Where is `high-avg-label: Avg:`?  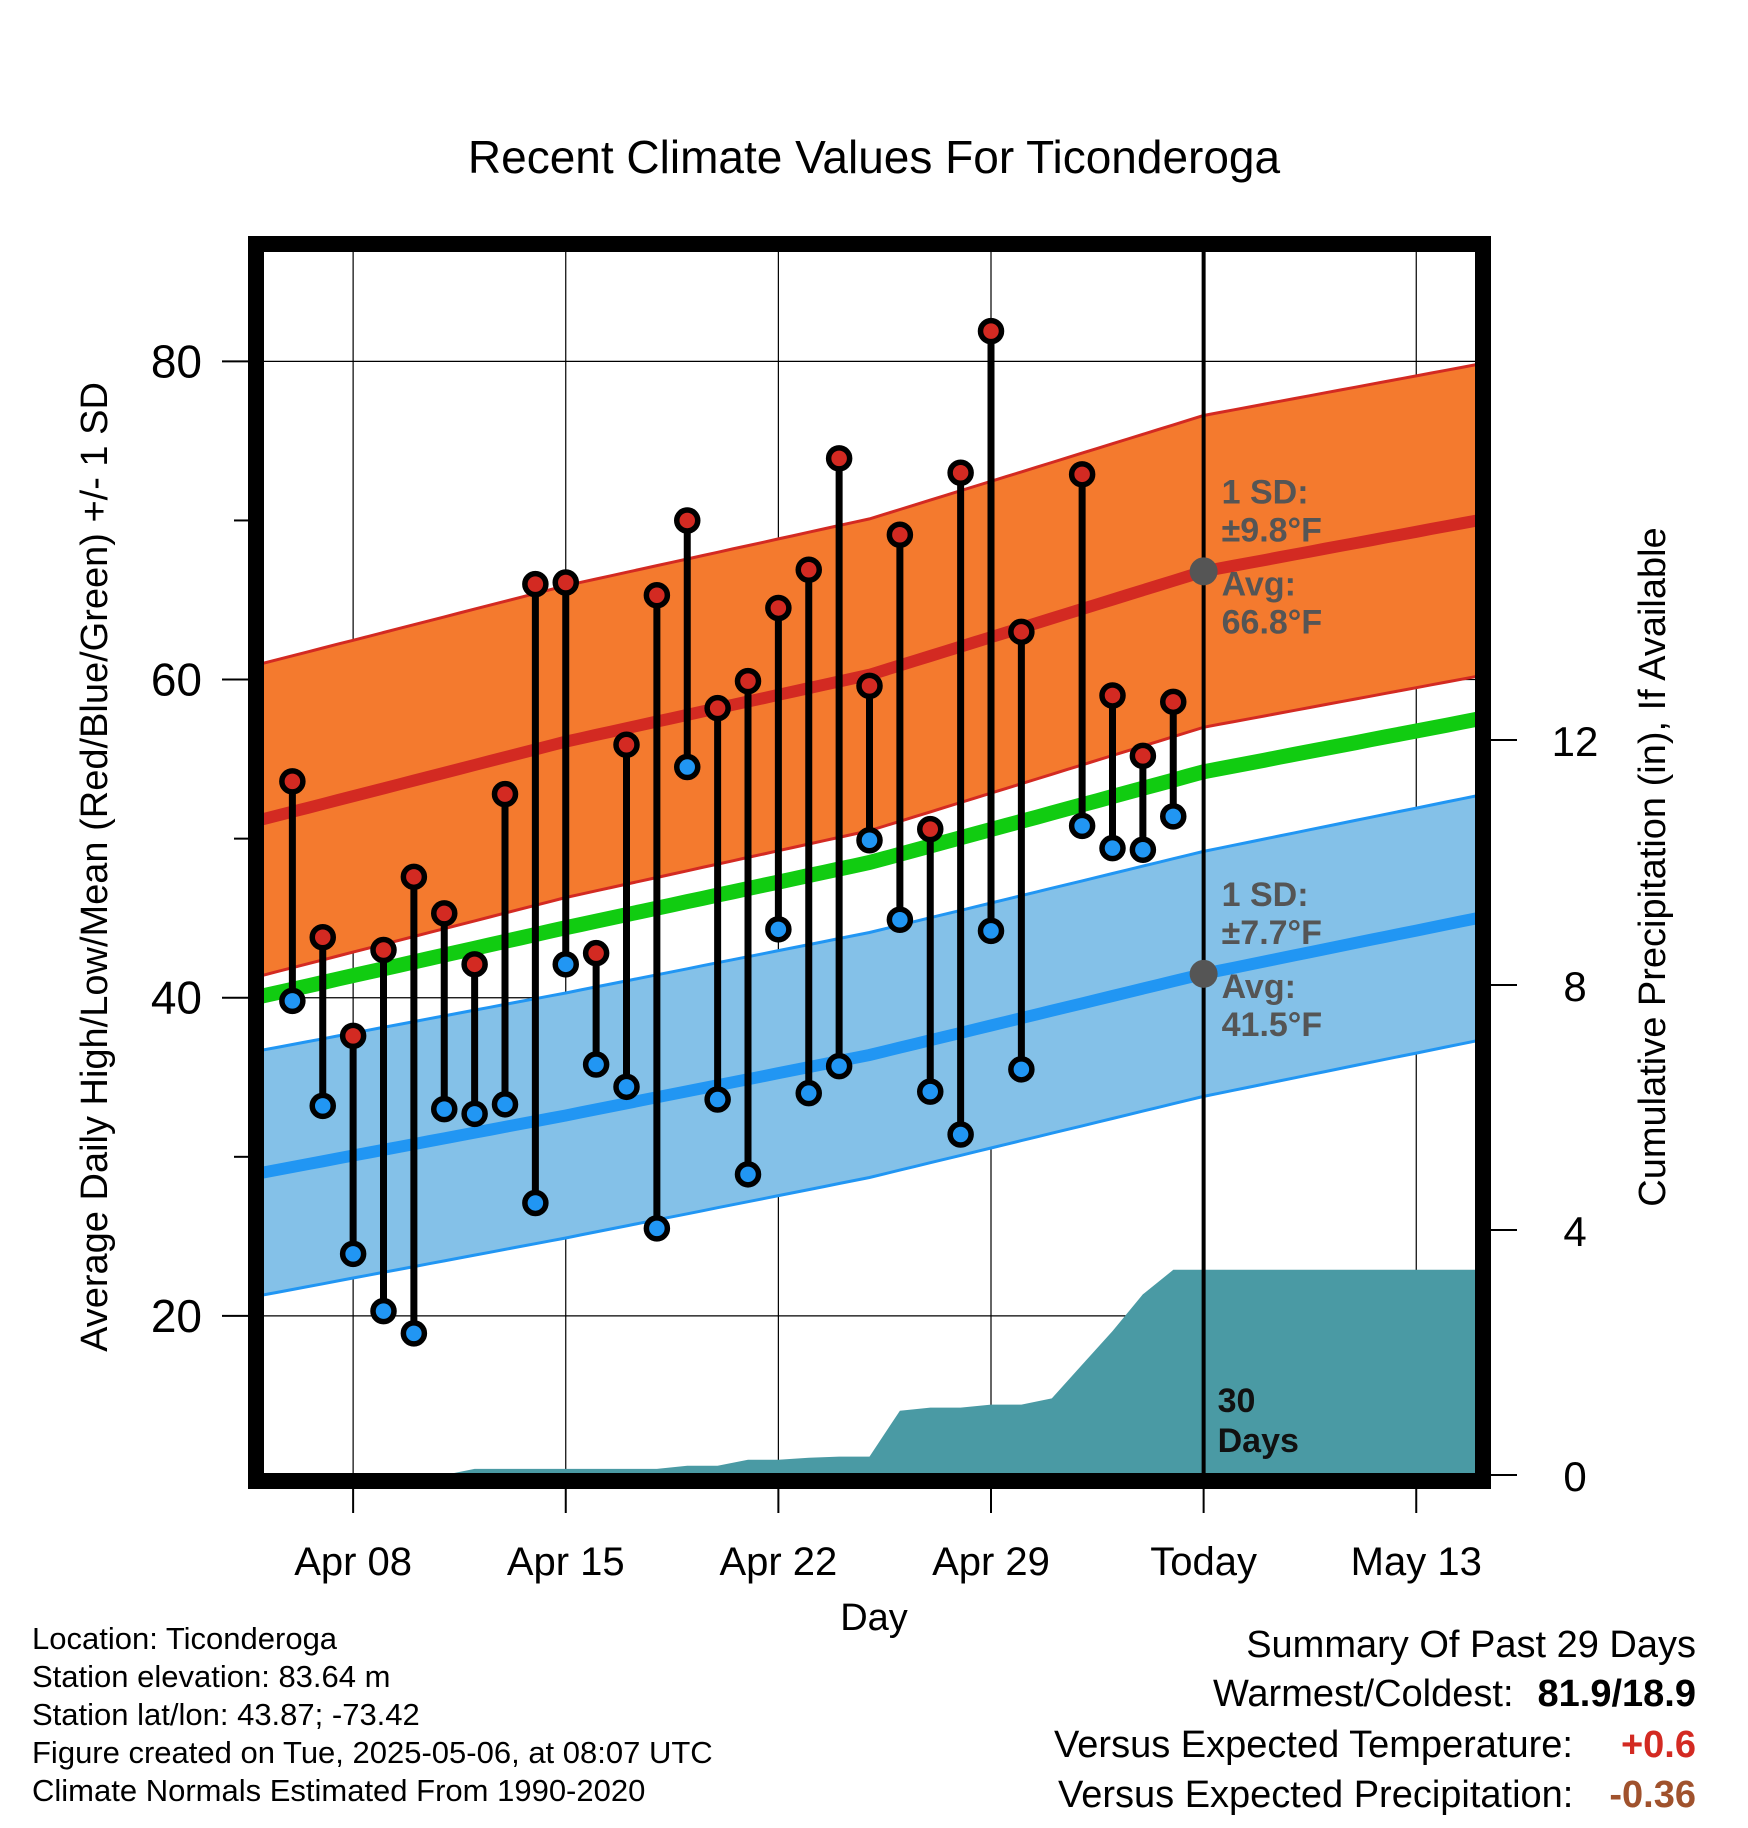
high-avg-label: Avg: is located at coordinates (1259, 584).